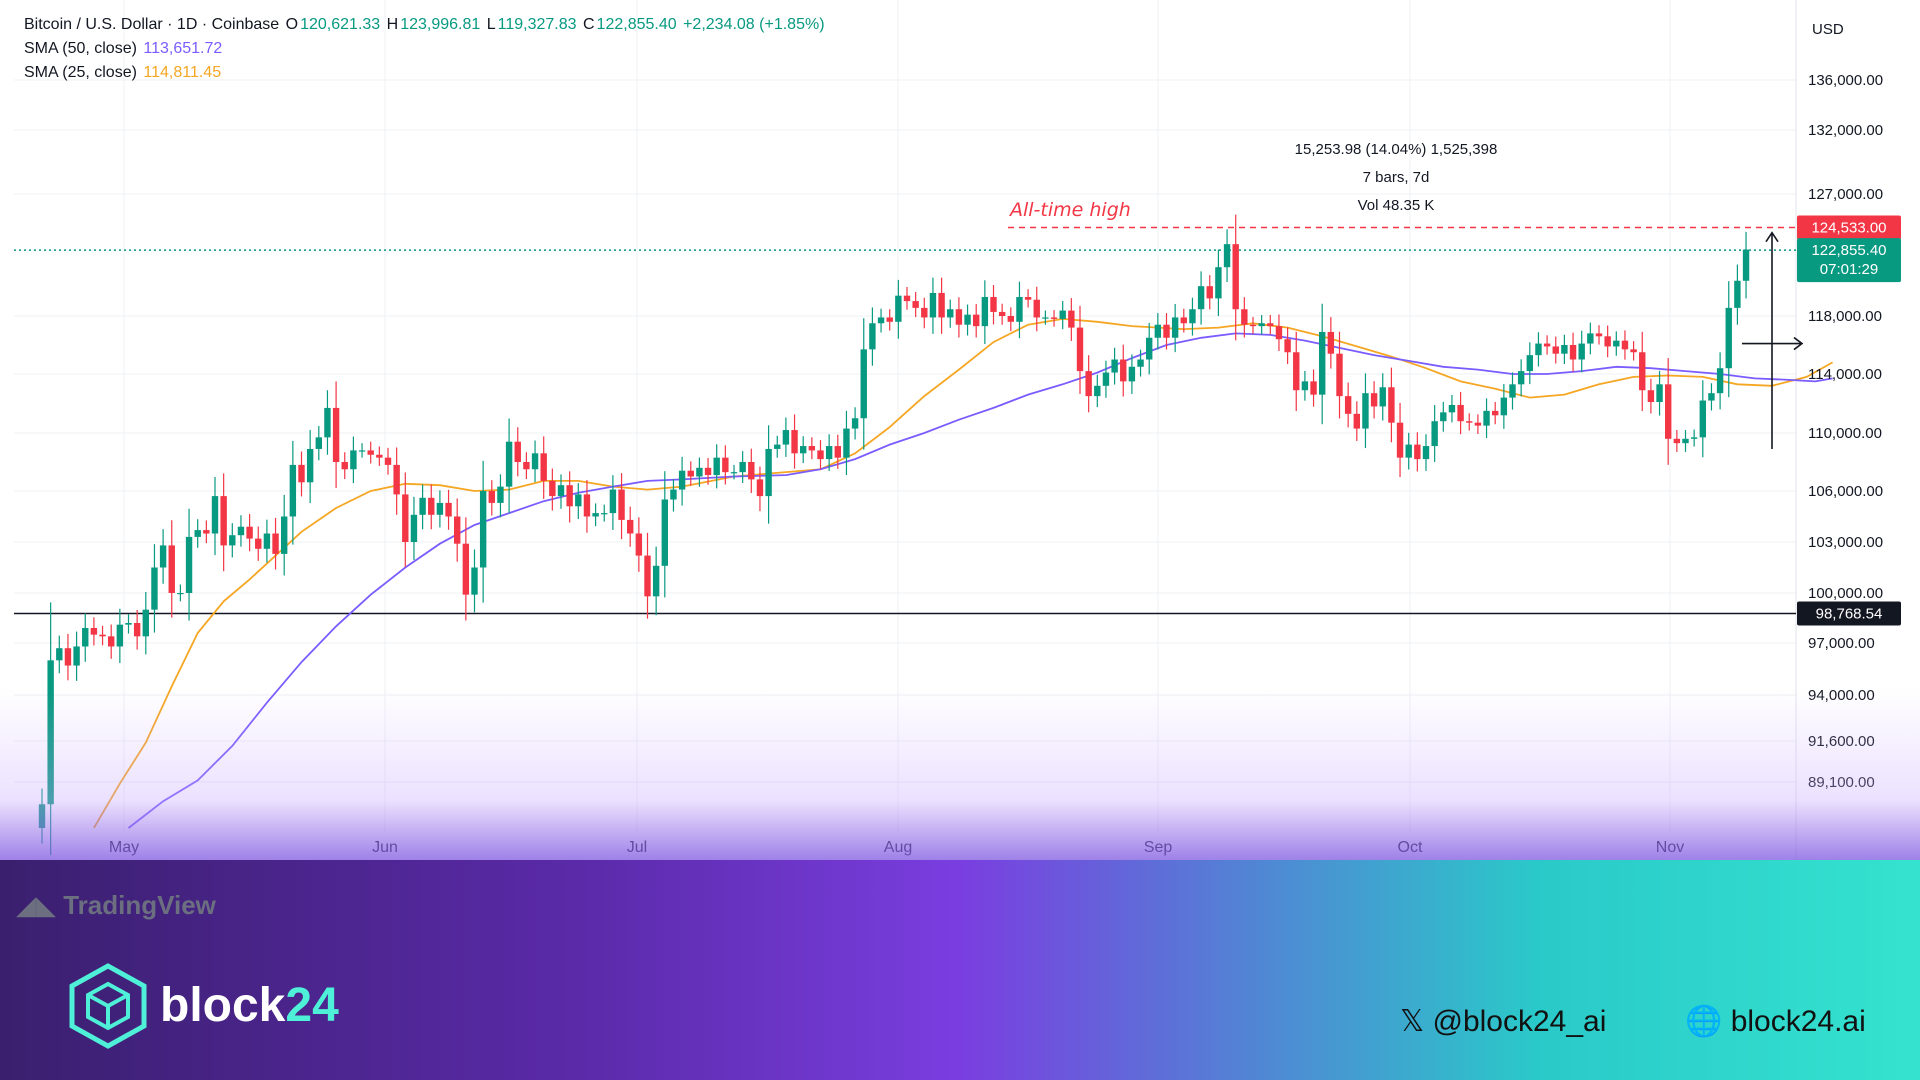 Image resolution: width=1920 pixels, height=1080 pixels. I want to click on currency-label: USD, so click(1828, 29).